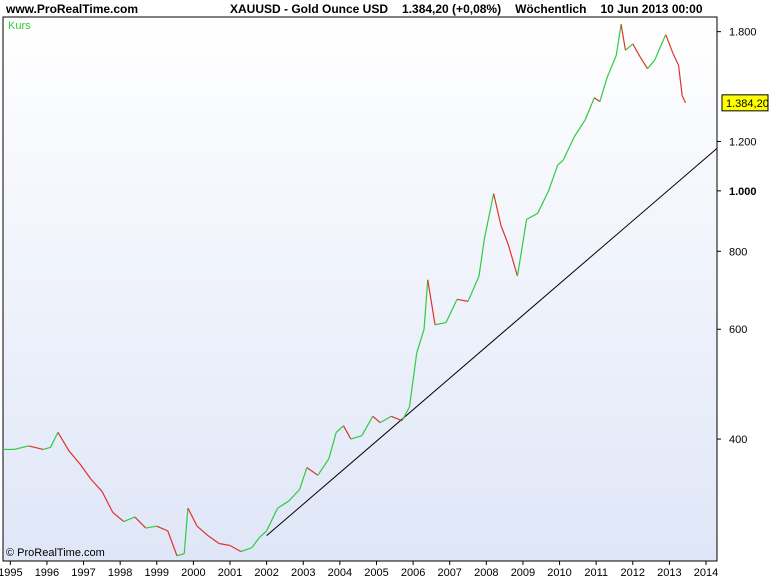  I want to click on x-tick-label: 2004, so click(340, 572).